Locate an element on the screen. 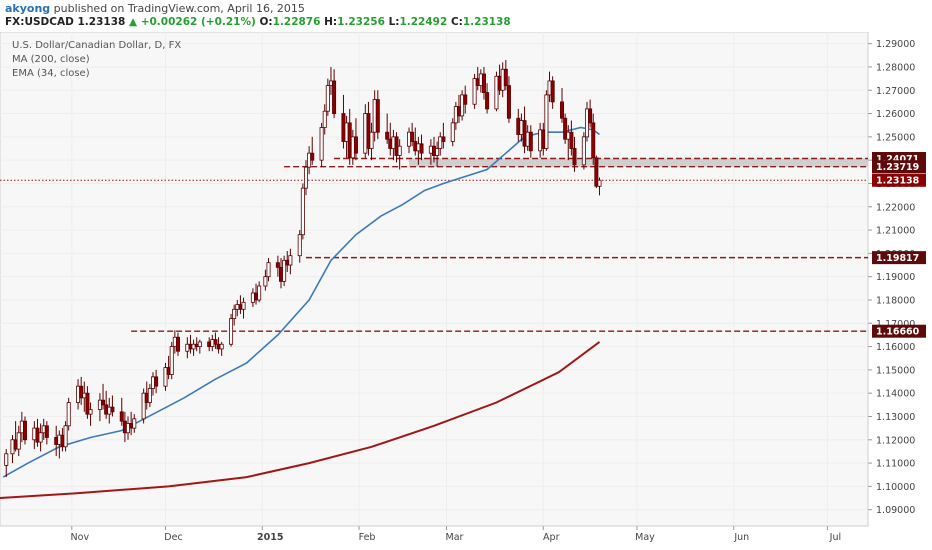 This screenshot has height=550, width=932. price-tag: 1.23719 is located at coordinates (899, 167).